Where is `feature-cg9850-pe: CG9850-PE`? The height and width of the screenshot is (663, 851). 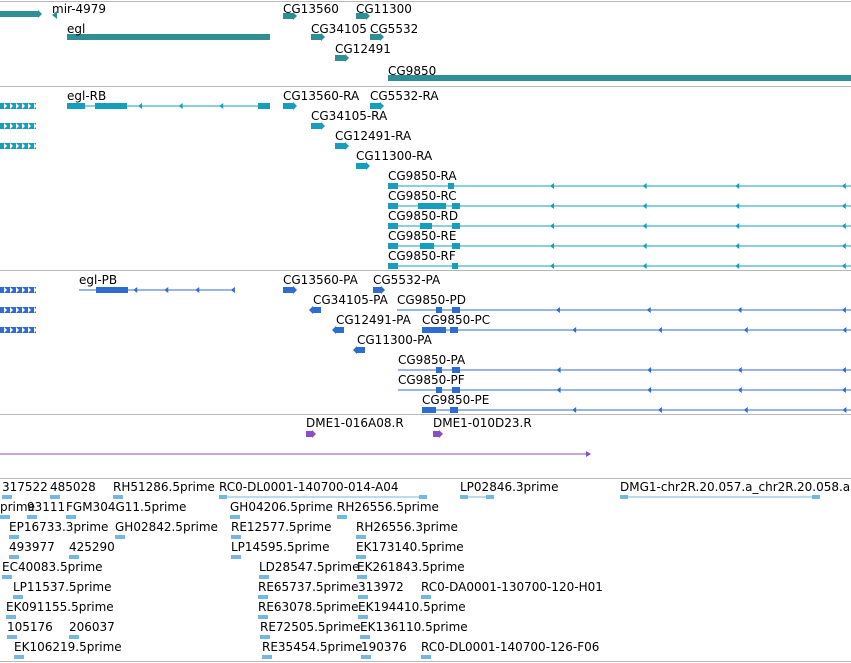
feature-cg9850-pe: CG9850-PE is located at coordinates (636, 403).